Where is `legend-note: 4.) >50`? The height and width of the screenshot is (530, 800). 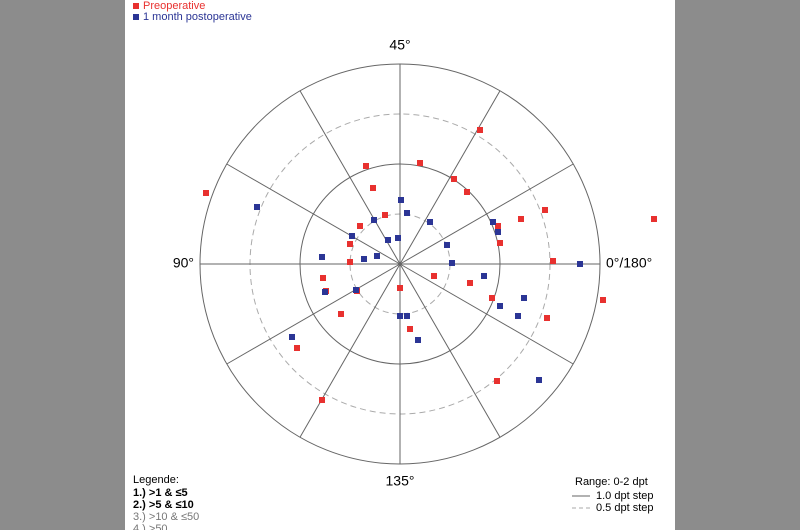
legend-note: 4.) >50 is located at coordinates (150, 526).